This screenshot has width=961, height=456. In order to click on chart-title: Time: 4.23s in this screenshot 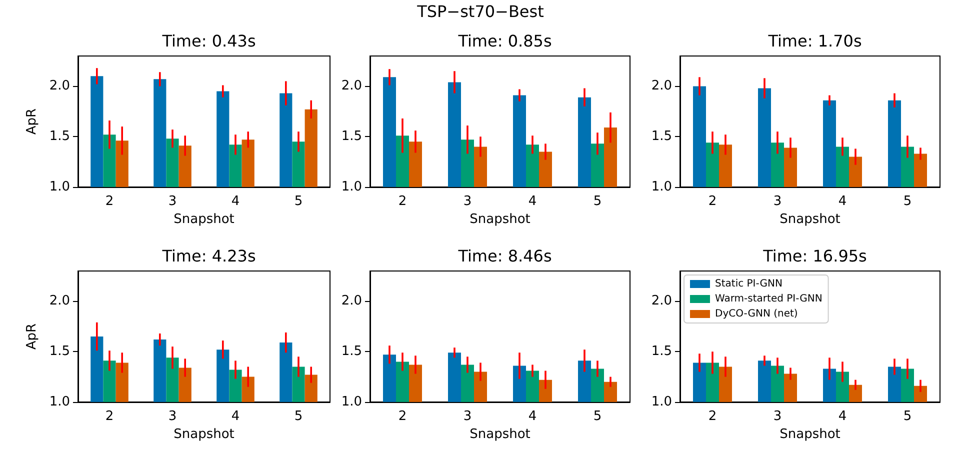, I will do `click(208, 256)`.